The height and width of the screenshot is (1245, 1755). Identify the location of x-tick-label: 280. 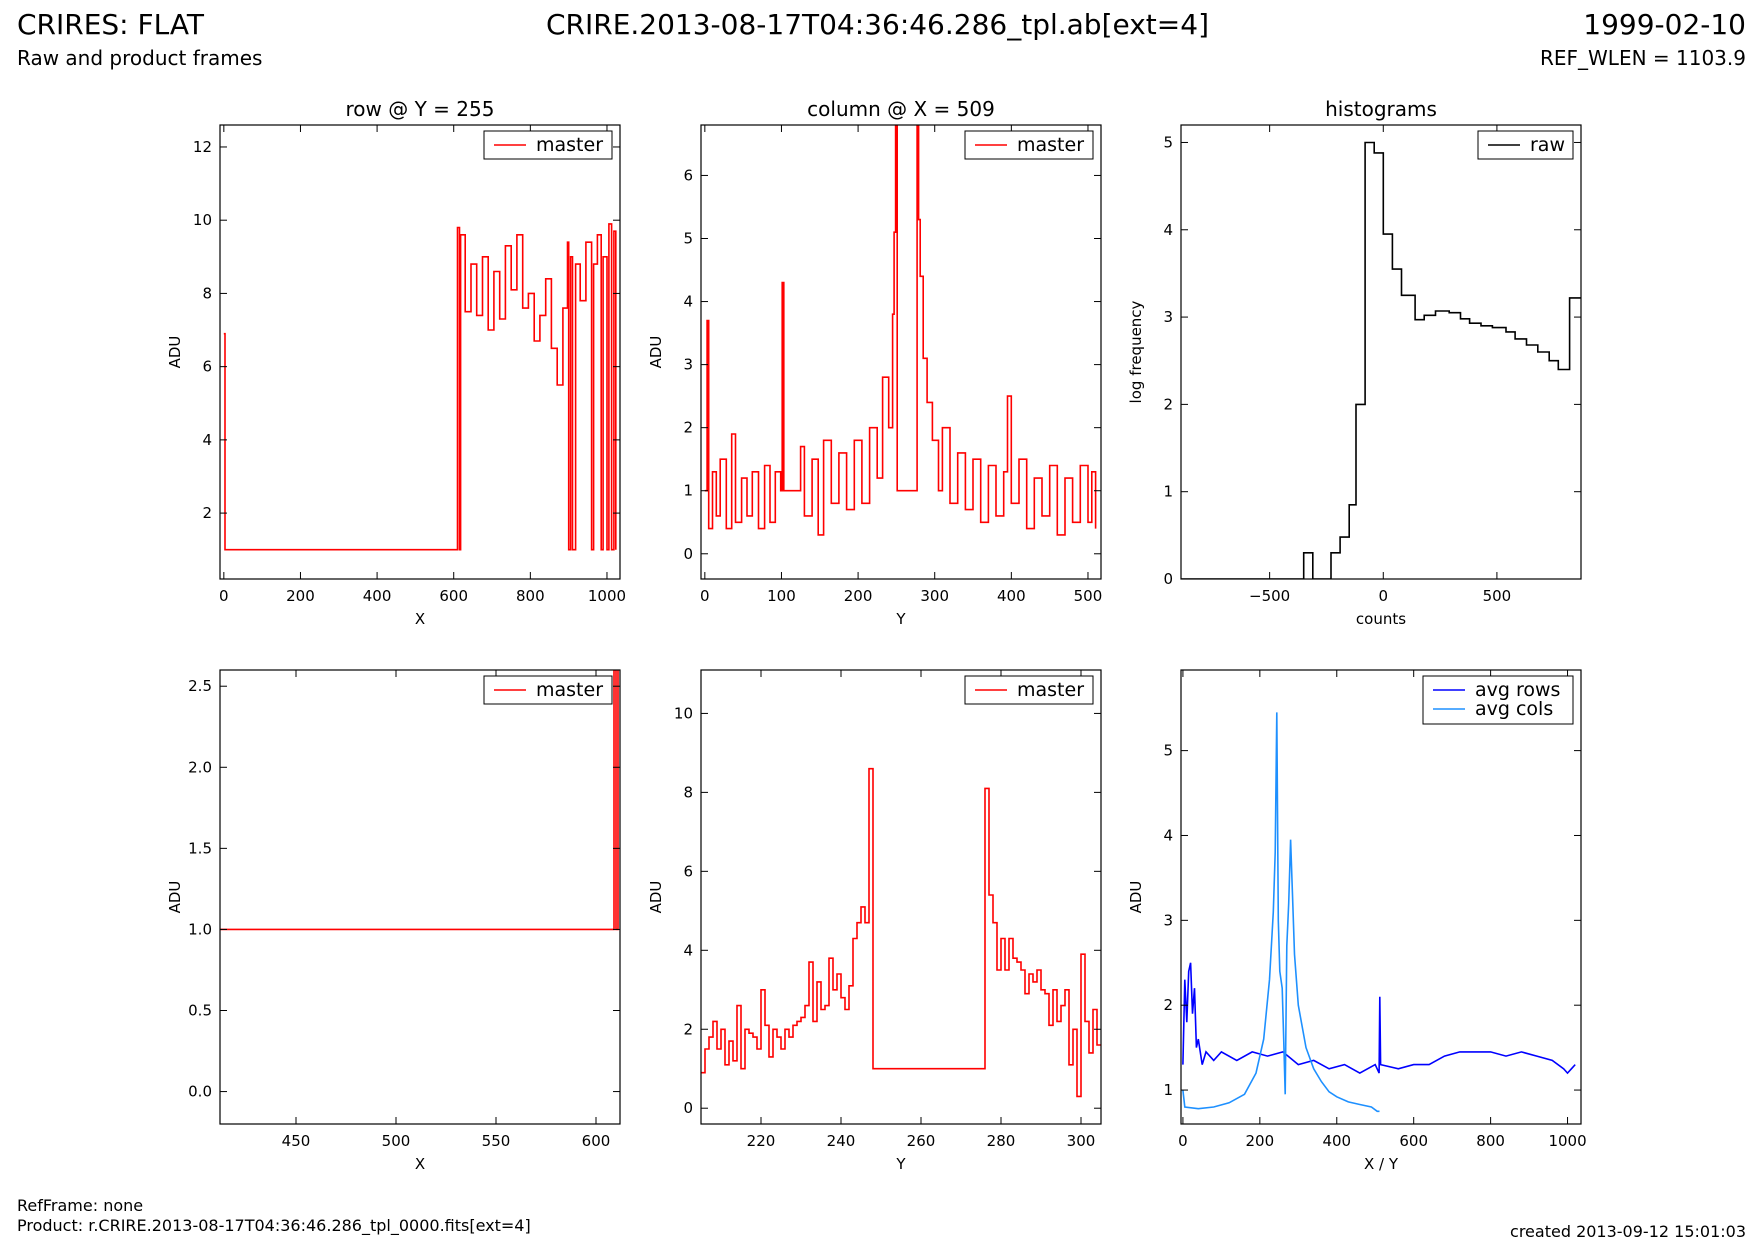
(1001, 1141).